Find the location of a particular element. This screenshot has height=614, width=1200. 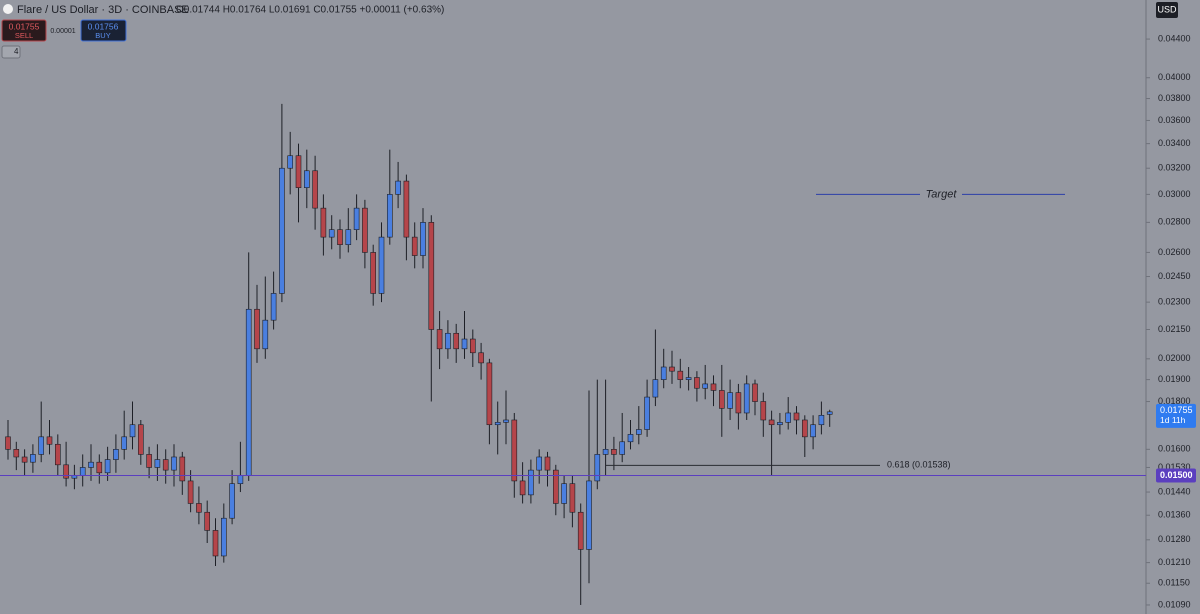

interval-toggle is located at coordinates (11, 52).